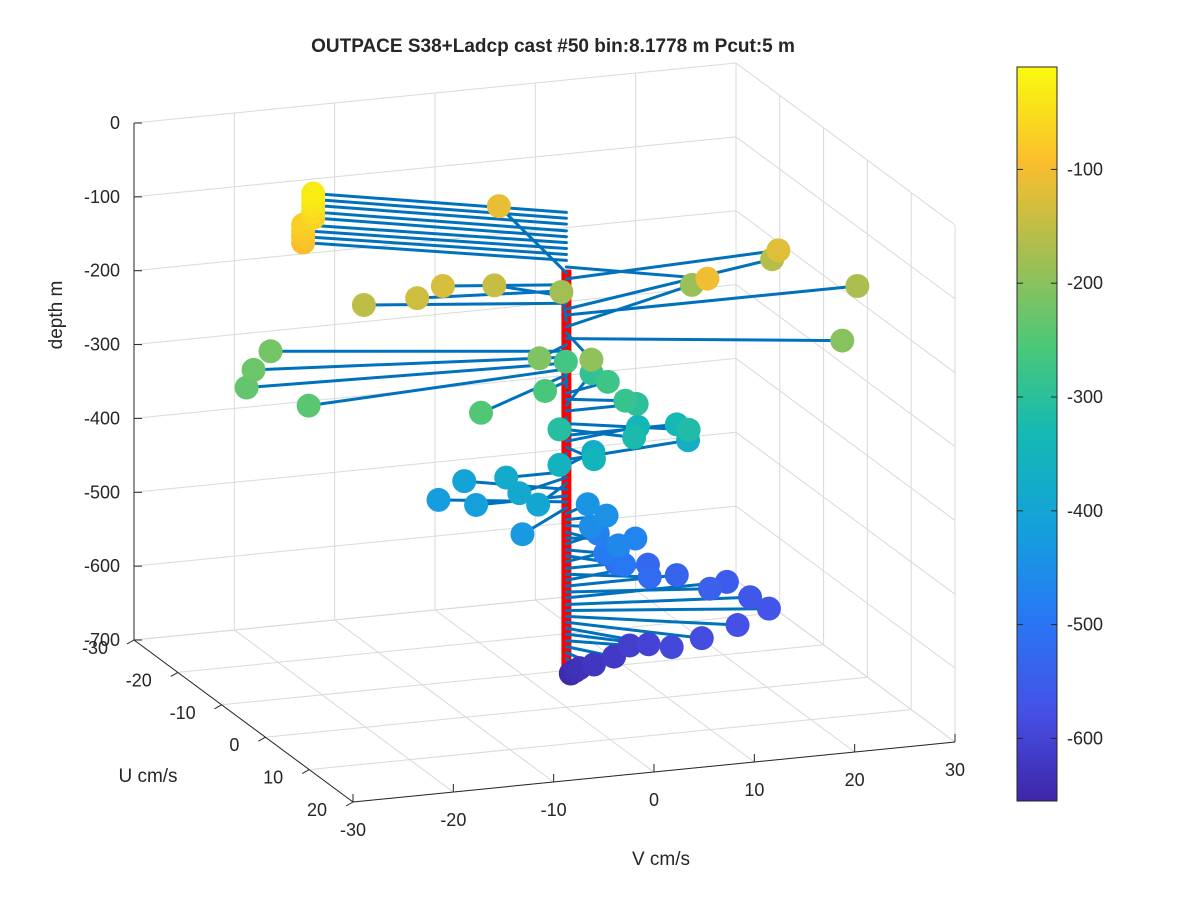  What do you see at coordinates (1085, 397) in the screenshot?
I see `colorbar-tick-label: -300` at bounding box center [1085, 397].